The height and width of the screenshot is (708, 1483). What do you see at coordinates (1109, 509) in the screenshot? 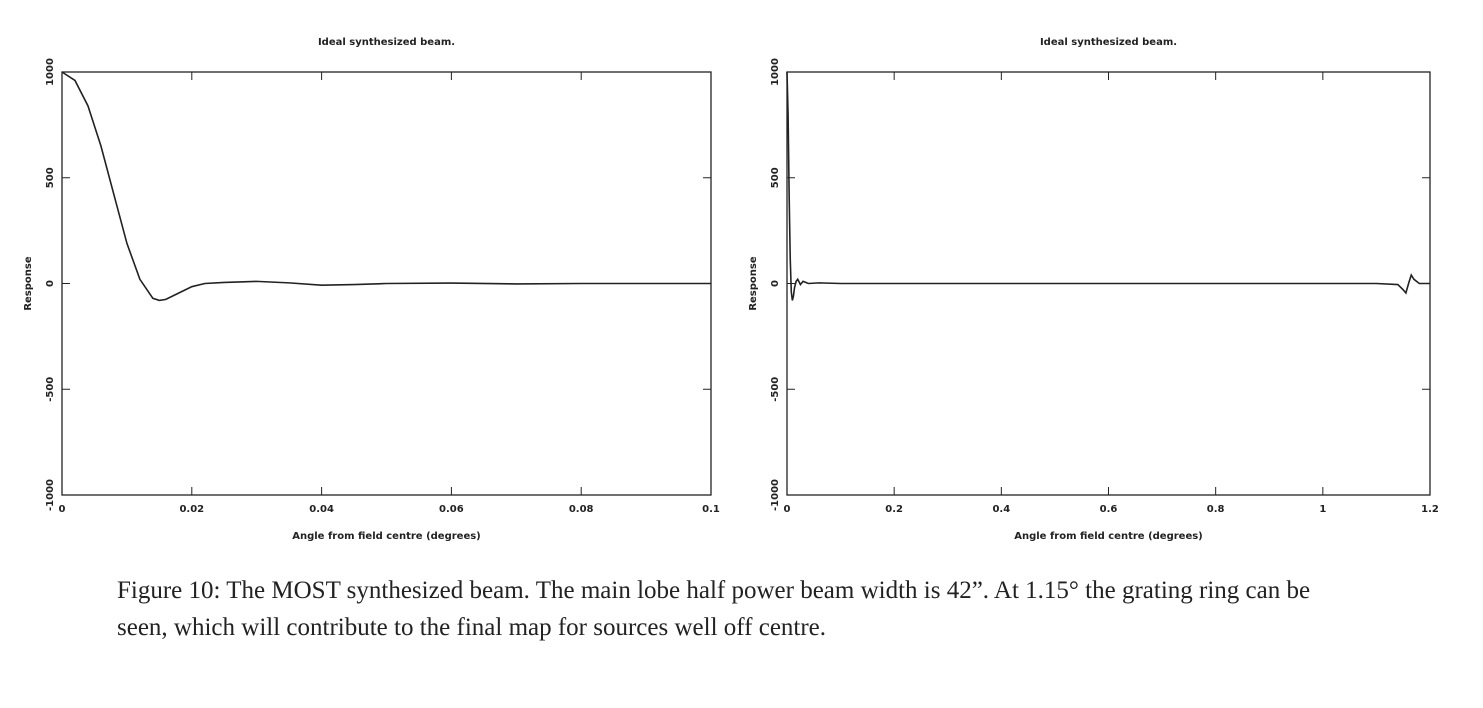
I see `x-tick-label: 0.6` at bounding box center [1109, 509].